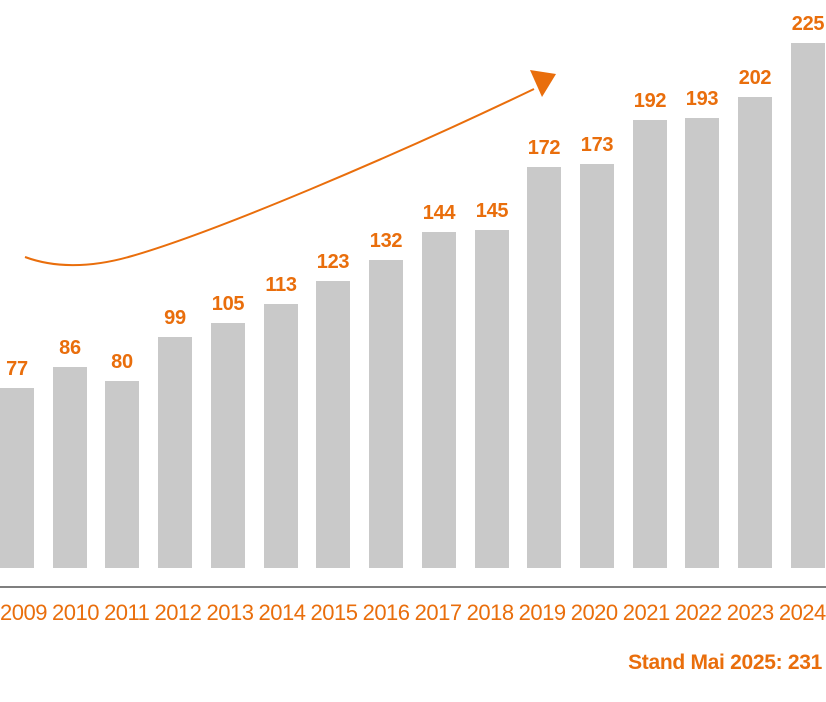 The width and height of the screenshot is (826, 702). Describe the element at coordinates (228, 445) in the screenshot. I see `bar-2013` at that location.